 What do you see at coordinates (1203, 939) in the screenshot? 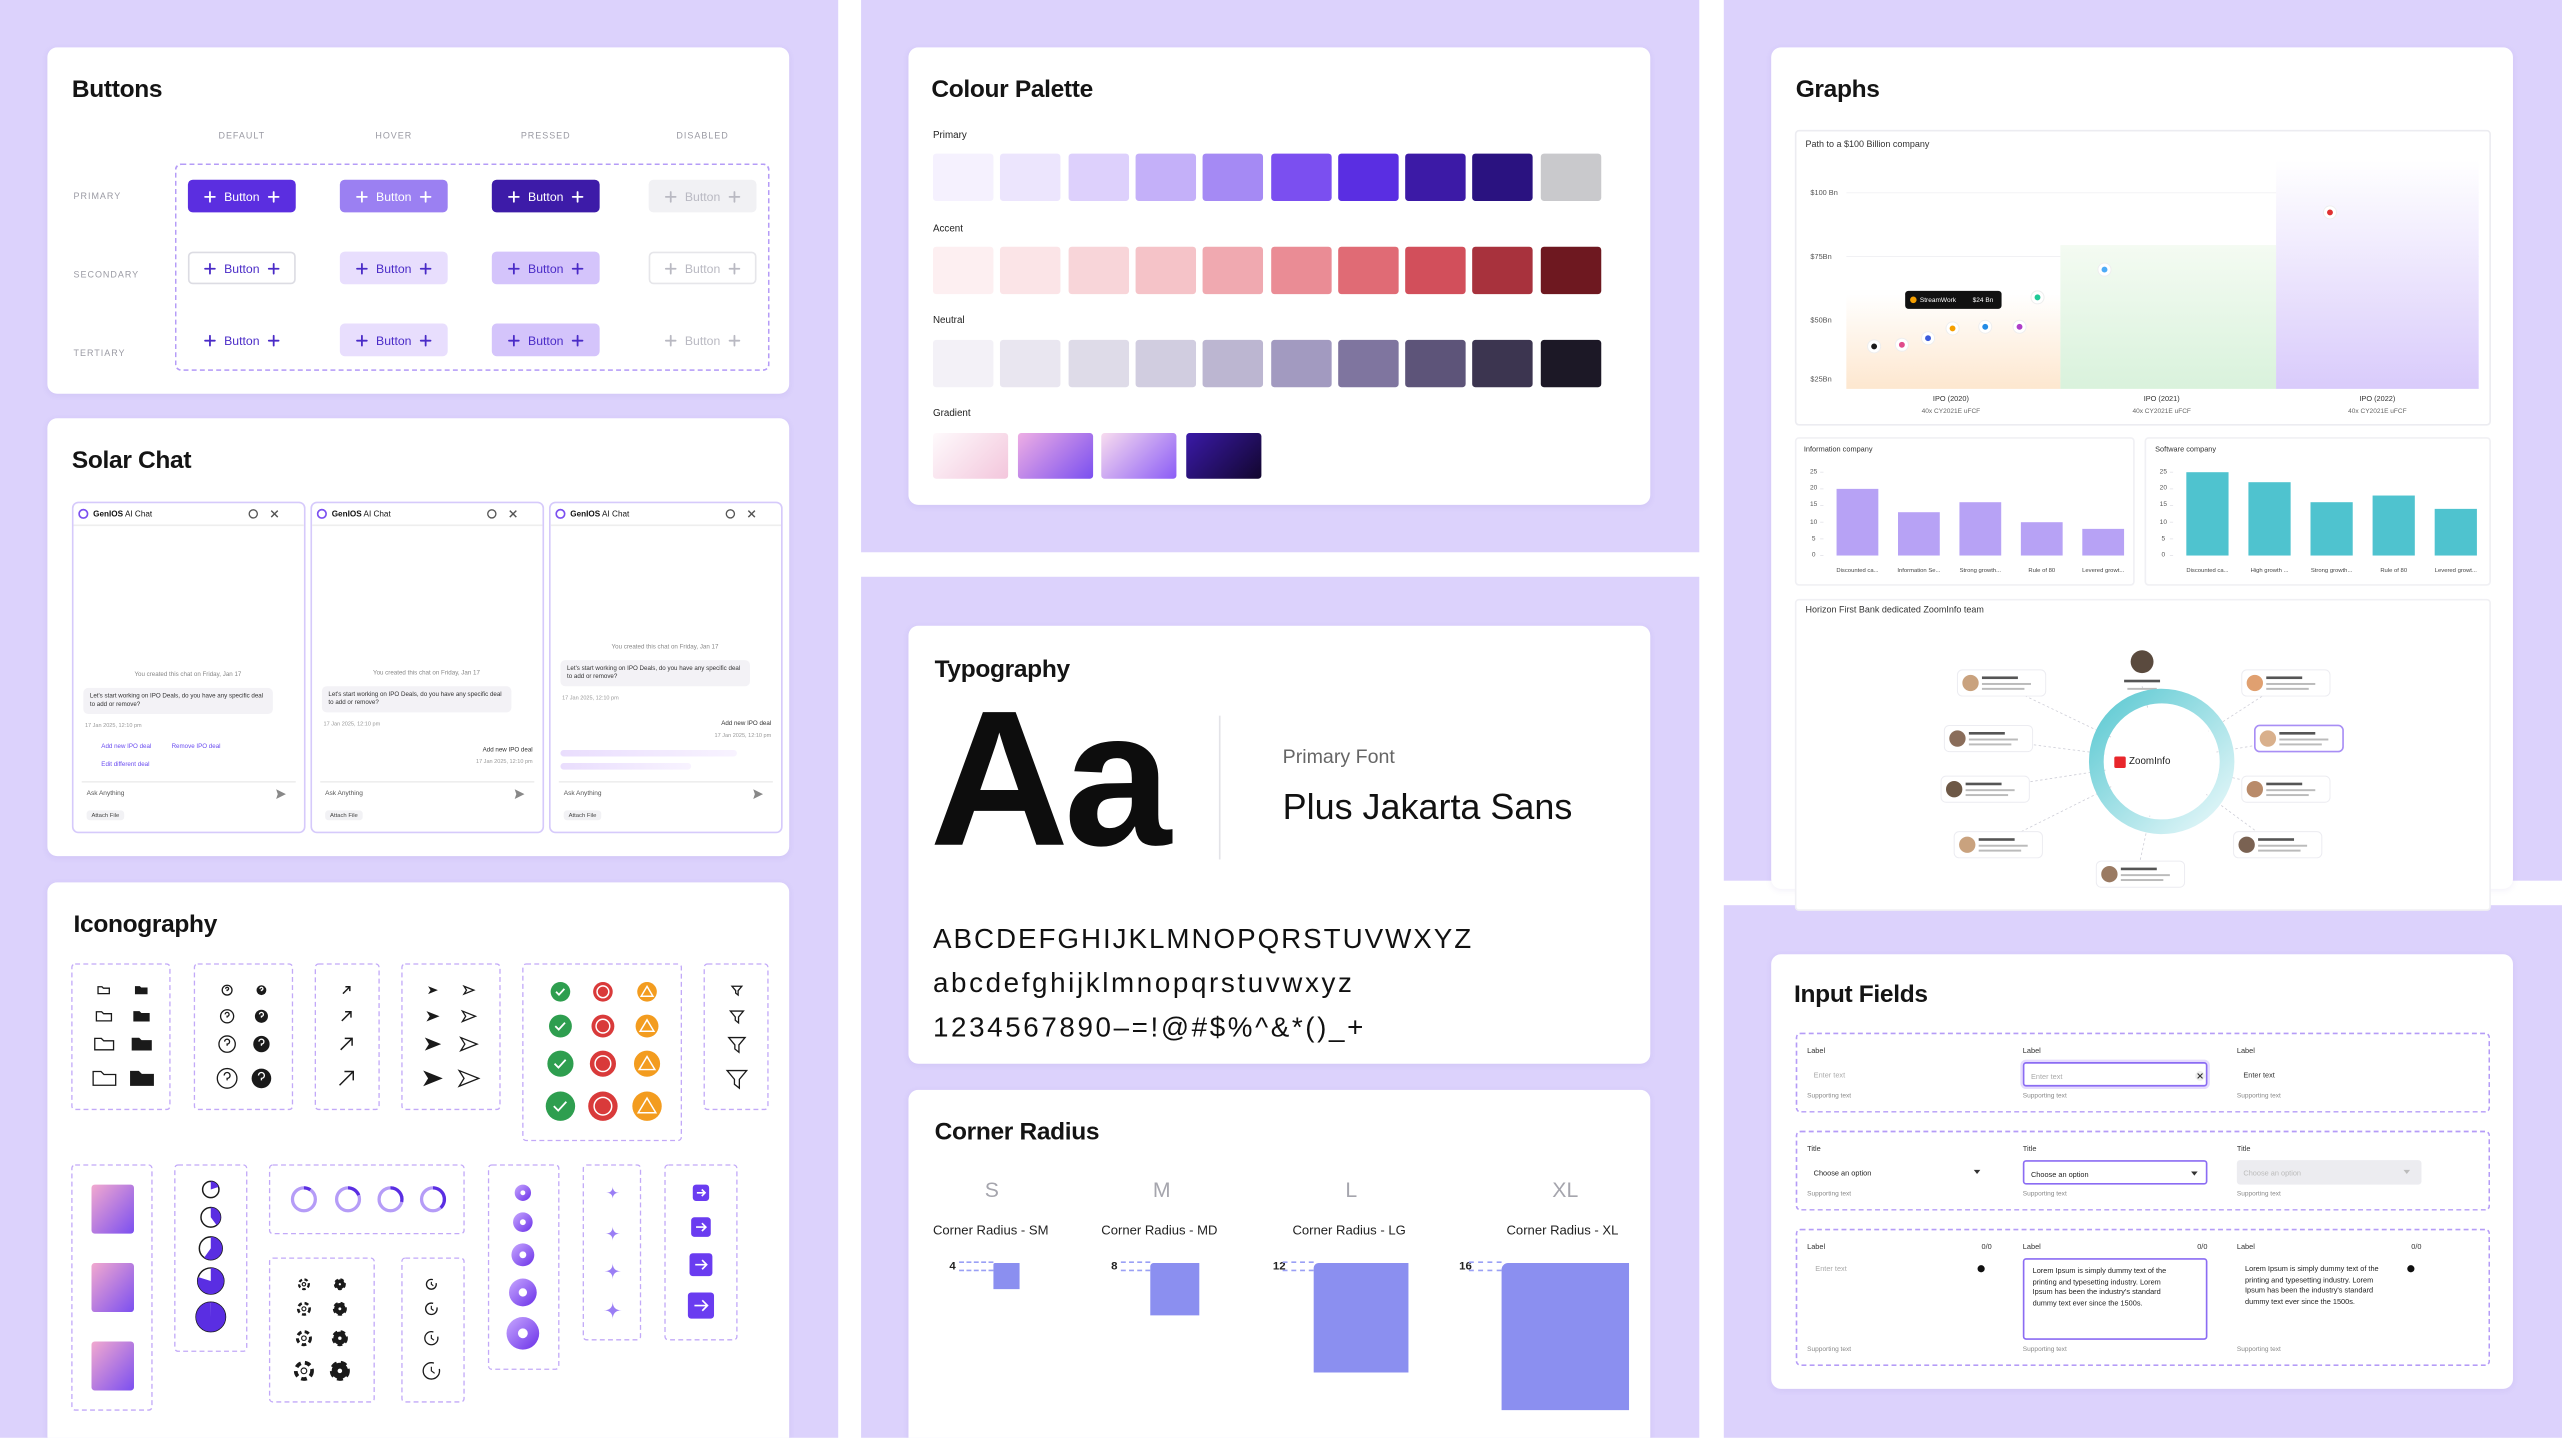
I see `glyphs-uppercase: ABCDEFGHIJKLMNOPQRSTUVWXYZ` at bounding box center [1203, 939].